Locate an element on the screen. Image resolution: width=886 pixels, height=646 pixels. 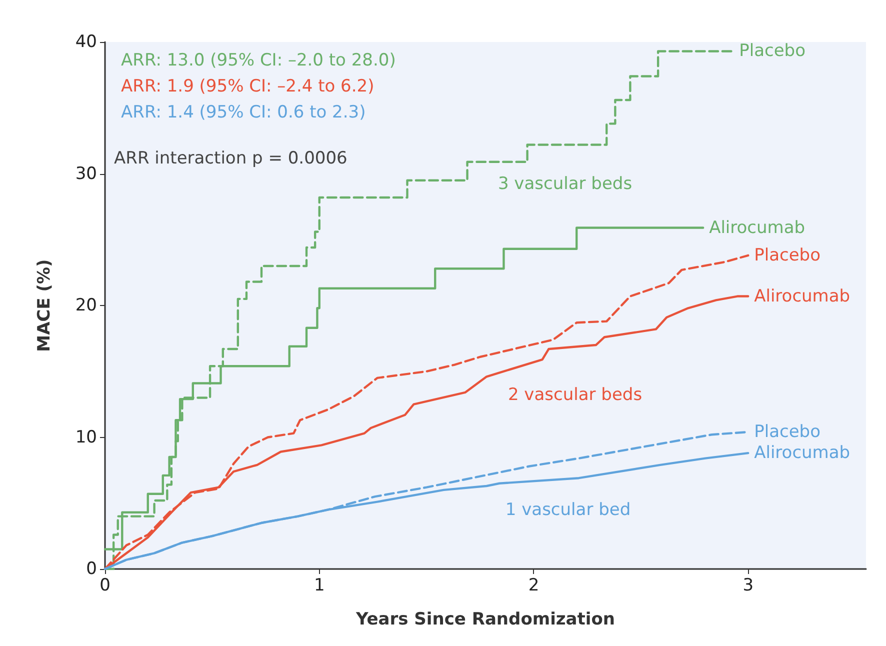
annotation: 2 vascular beds is located at coordinates (575, 395).